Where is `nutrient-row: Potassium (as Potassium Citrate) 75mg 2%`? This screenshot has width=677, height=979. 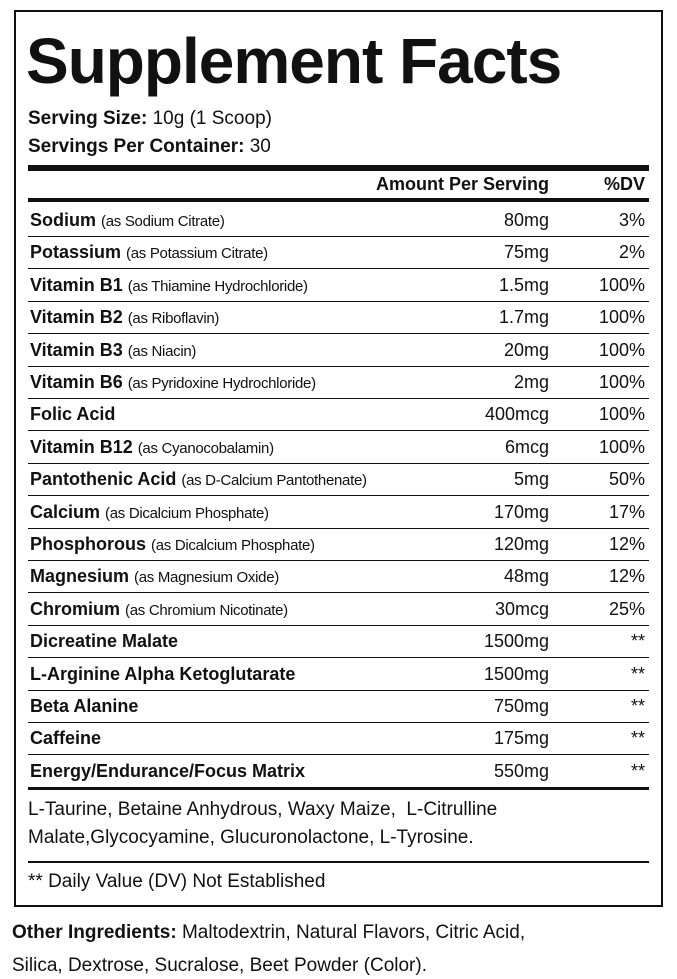
nutrient-row: Potassium (as Potassium Citrate) 75mg 2% is located at coordinates (338, 253).